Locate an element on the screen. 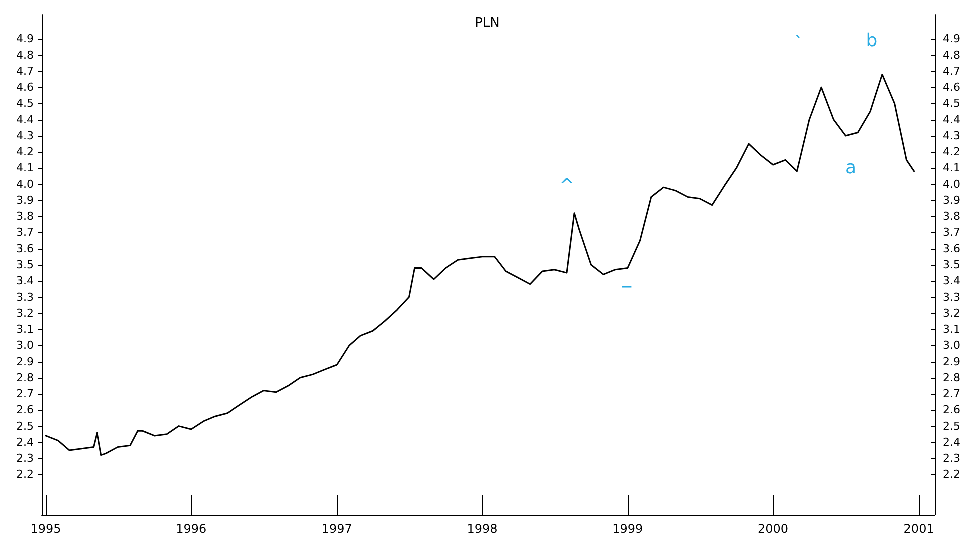 This screenshot has height=539, width=975. y2-tick-label: 2.3 is located at coordinates (951, 459).